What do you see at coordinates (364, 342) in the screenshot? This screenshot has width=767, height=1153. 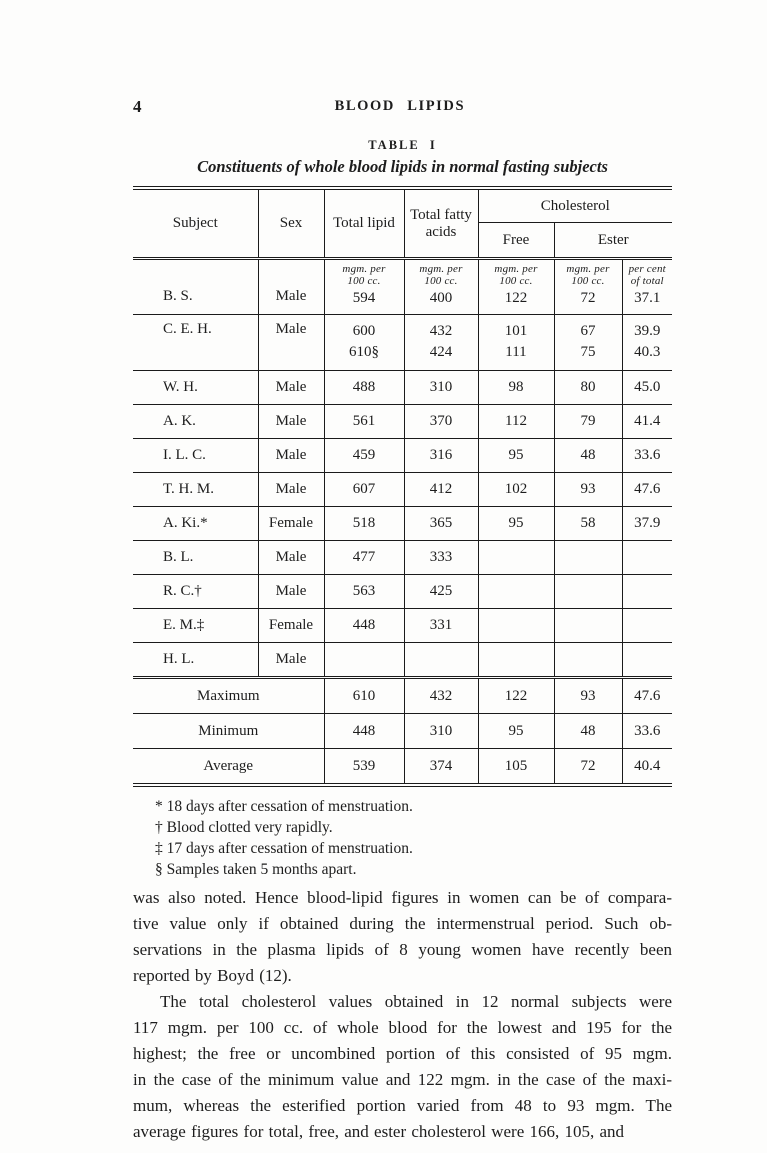 I see `value-cell: 600 610§` at bounding box center [364, 342].